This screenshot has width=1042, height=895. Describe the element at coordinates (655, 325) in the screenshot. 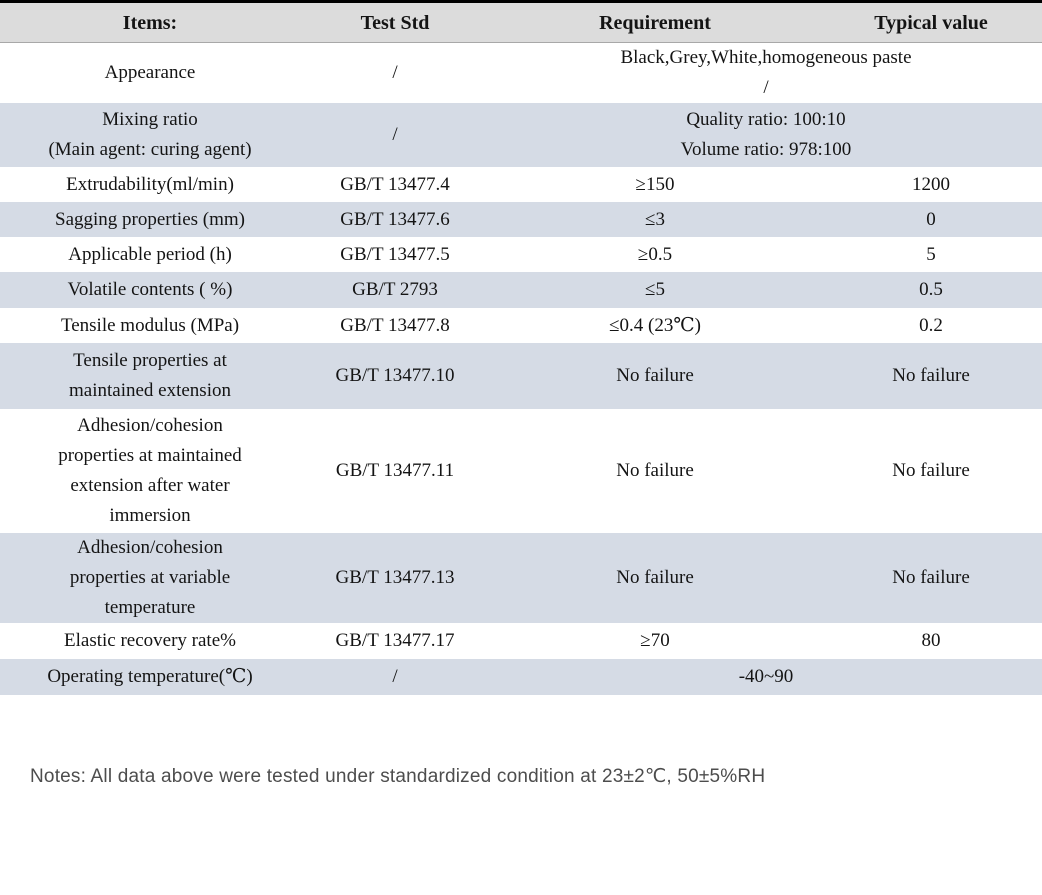

I see `requirement-cell: ≤0.4 (23℃)` at that location.